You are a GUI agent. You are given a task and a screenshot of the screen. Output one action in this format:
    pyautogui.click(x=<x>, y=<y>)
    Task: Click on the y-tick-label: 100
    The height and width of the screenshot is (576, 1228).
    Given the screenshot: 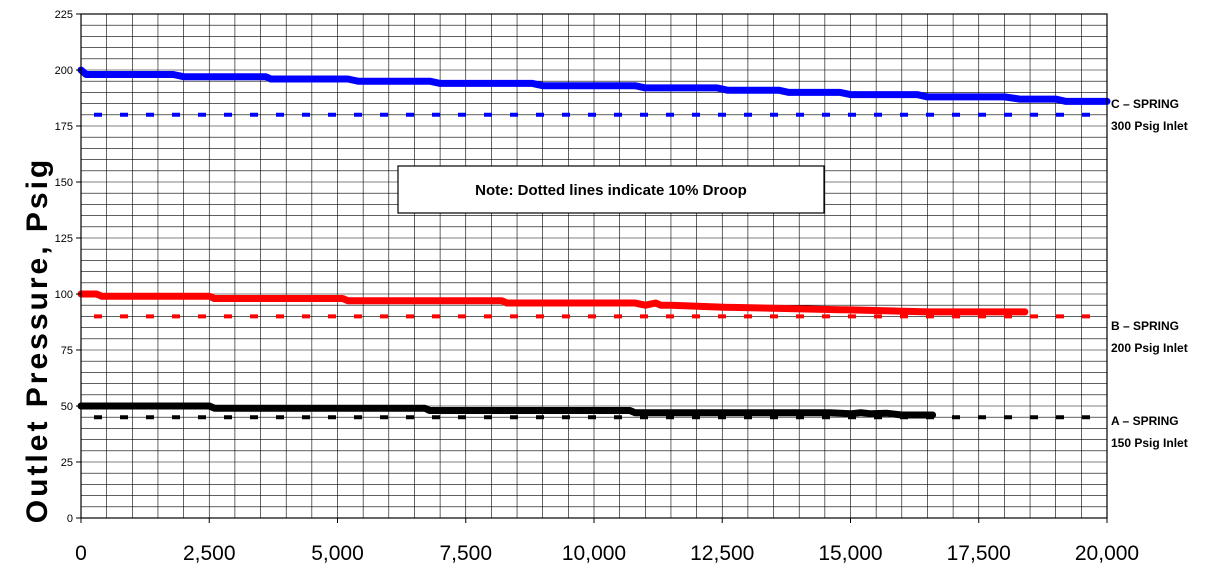 What is the action you would take?
    pyautogui.click(x=64, y=295)
    